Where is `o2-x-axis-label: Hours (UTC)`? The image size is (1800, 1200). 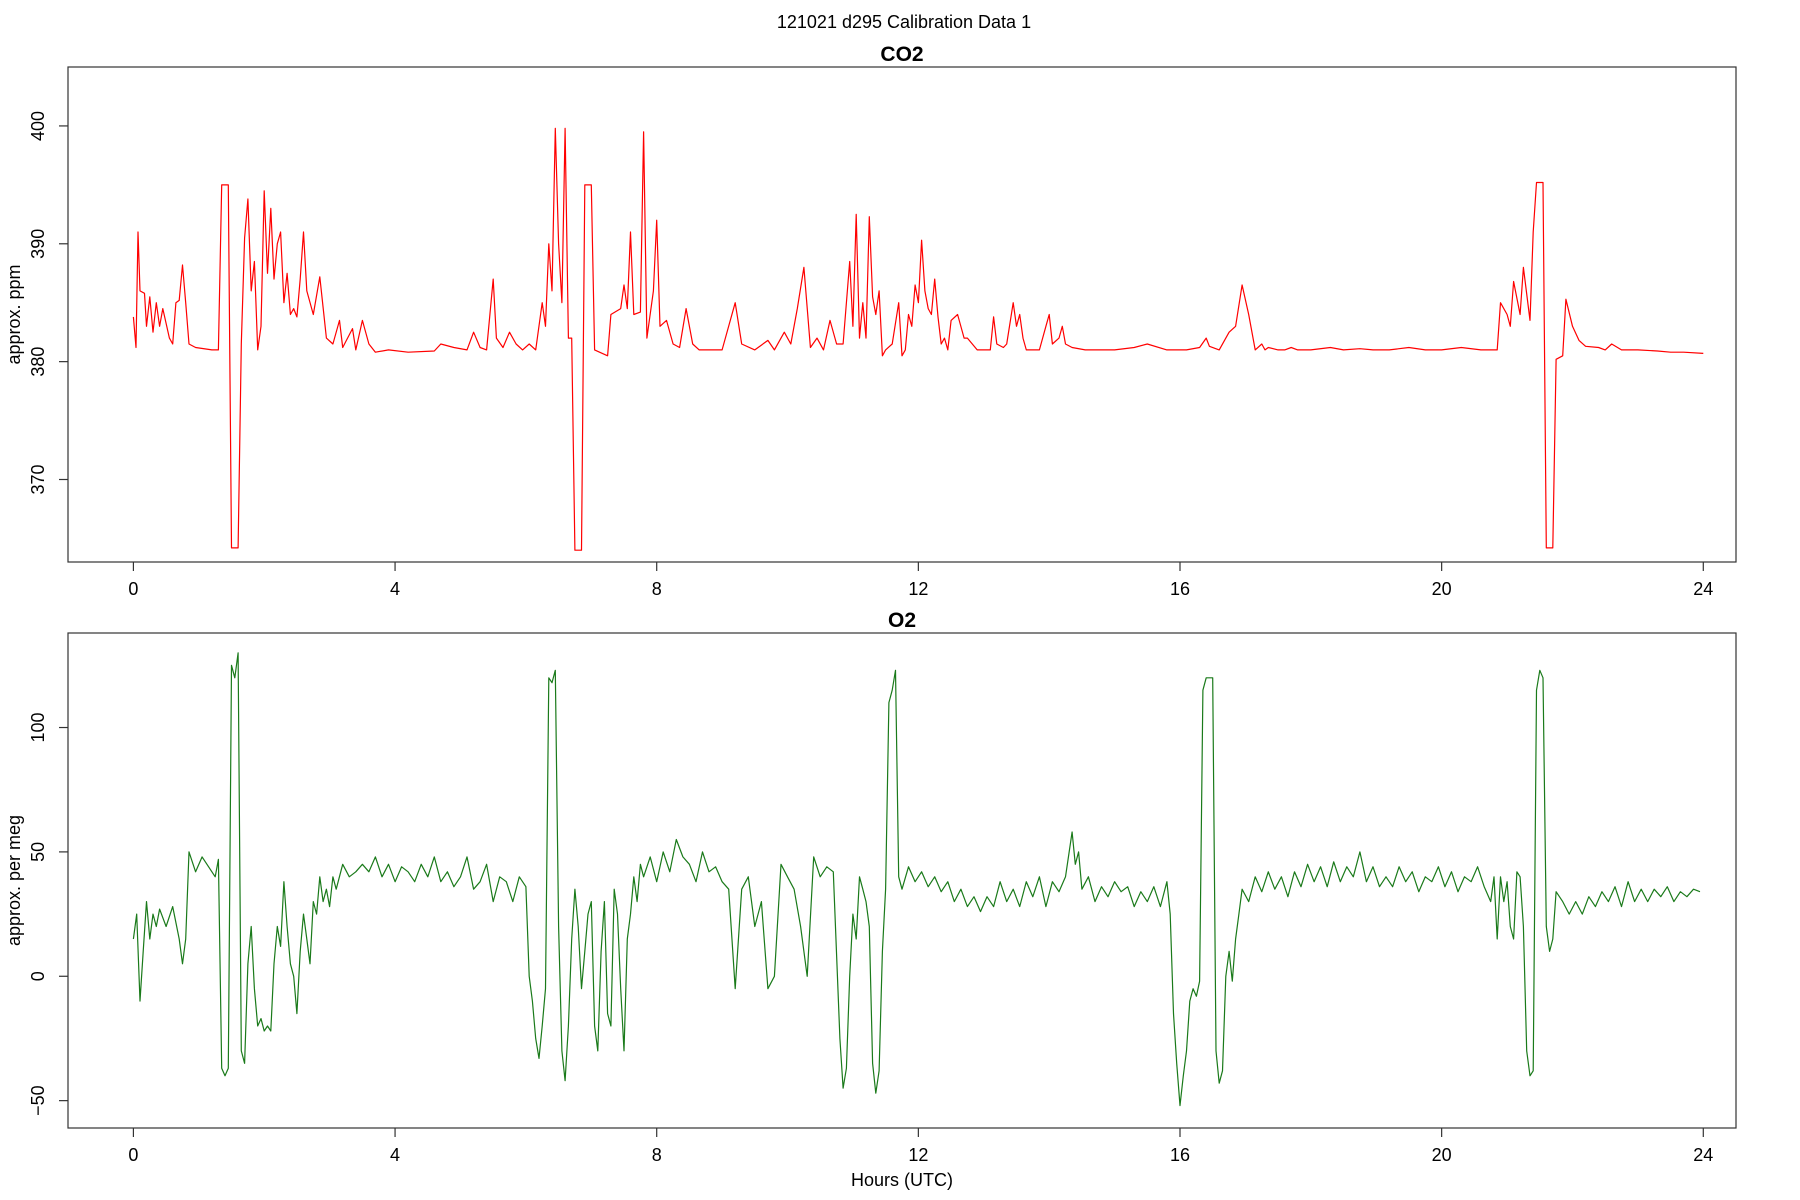 o2-x-axis-label: Hours (UTC) is located at coordinates (902, 1180).